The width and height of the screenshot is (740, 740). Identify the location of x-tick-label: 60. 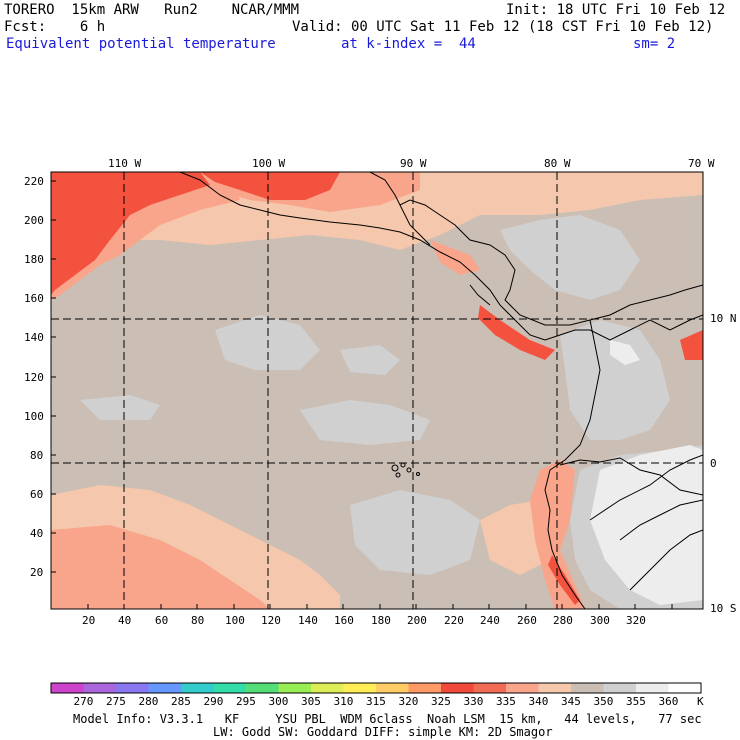
(162, 620).